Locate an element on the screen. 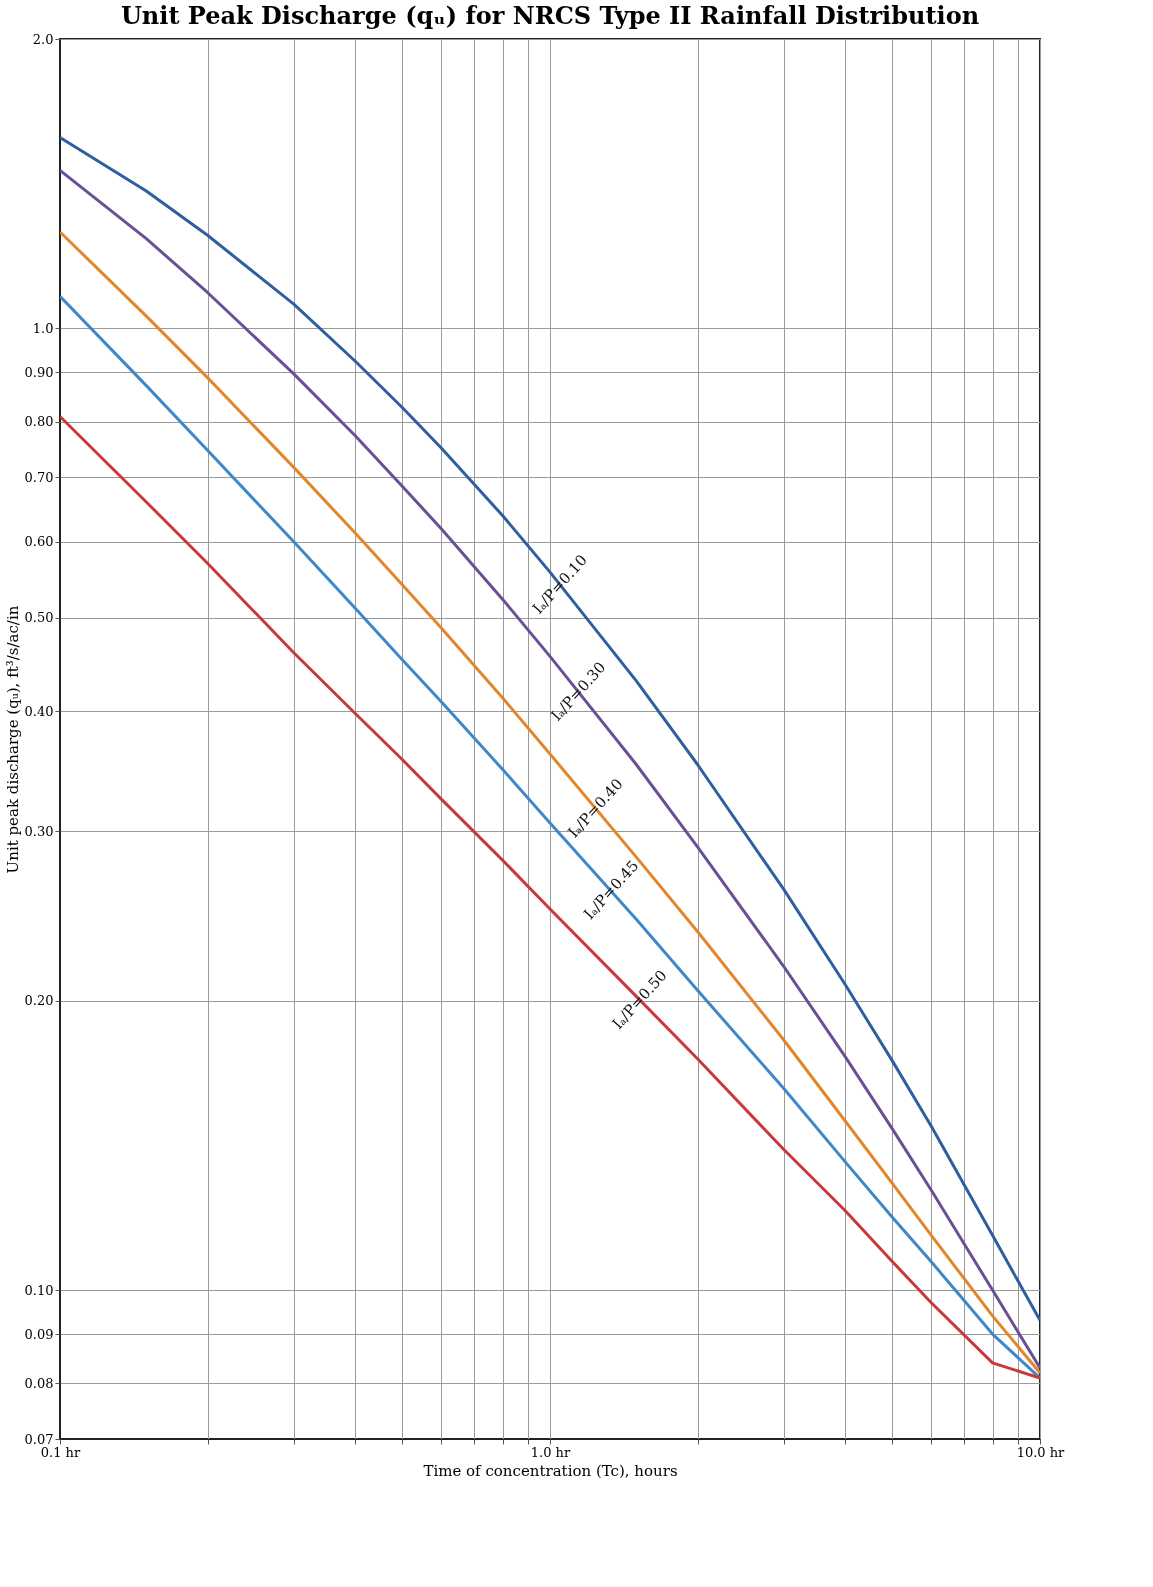 This screenshot has width=1153, height=1587. y-tick-label: 0.50 is located at coordinates (39, 618).